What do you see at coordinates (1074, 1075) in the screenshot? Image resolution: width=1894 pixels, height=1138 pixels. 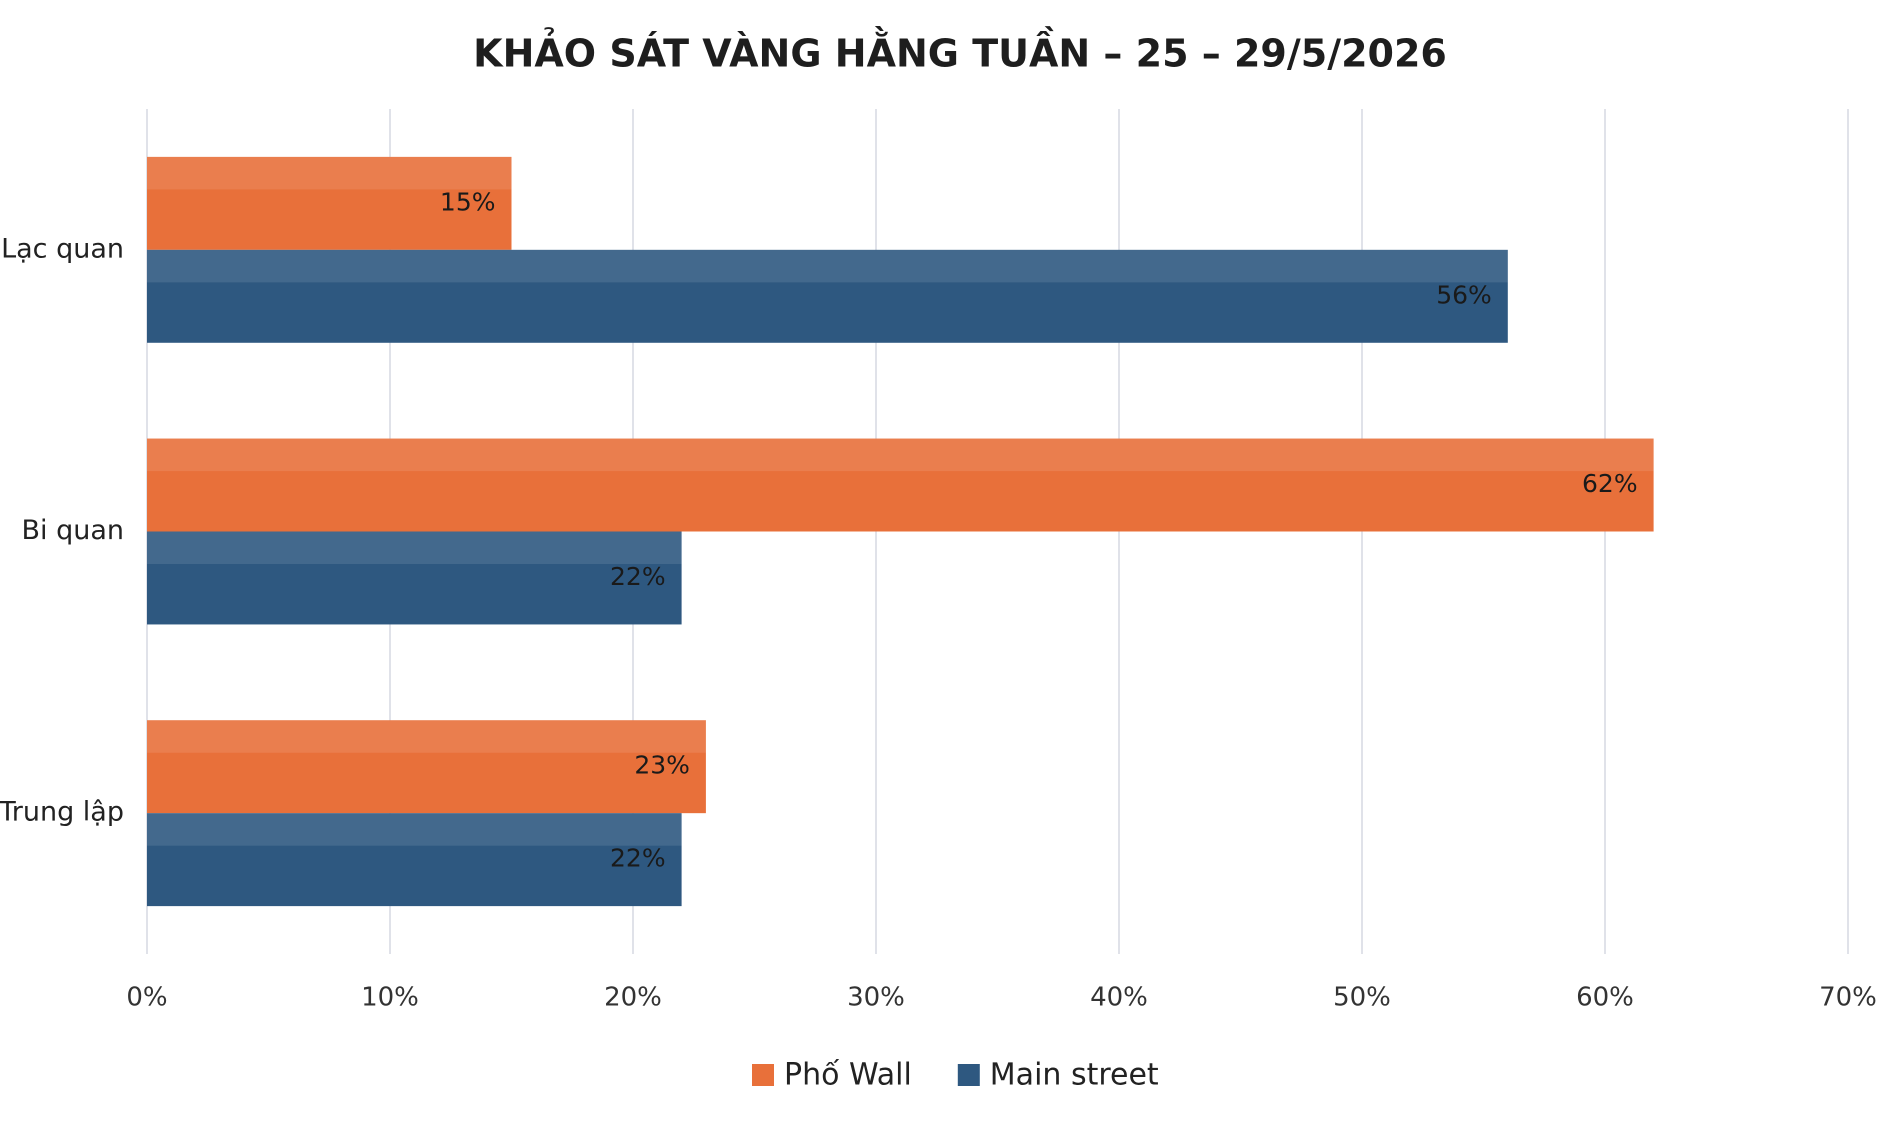 I see `legend-label: Main street` at bounding box center [1074, 1075].